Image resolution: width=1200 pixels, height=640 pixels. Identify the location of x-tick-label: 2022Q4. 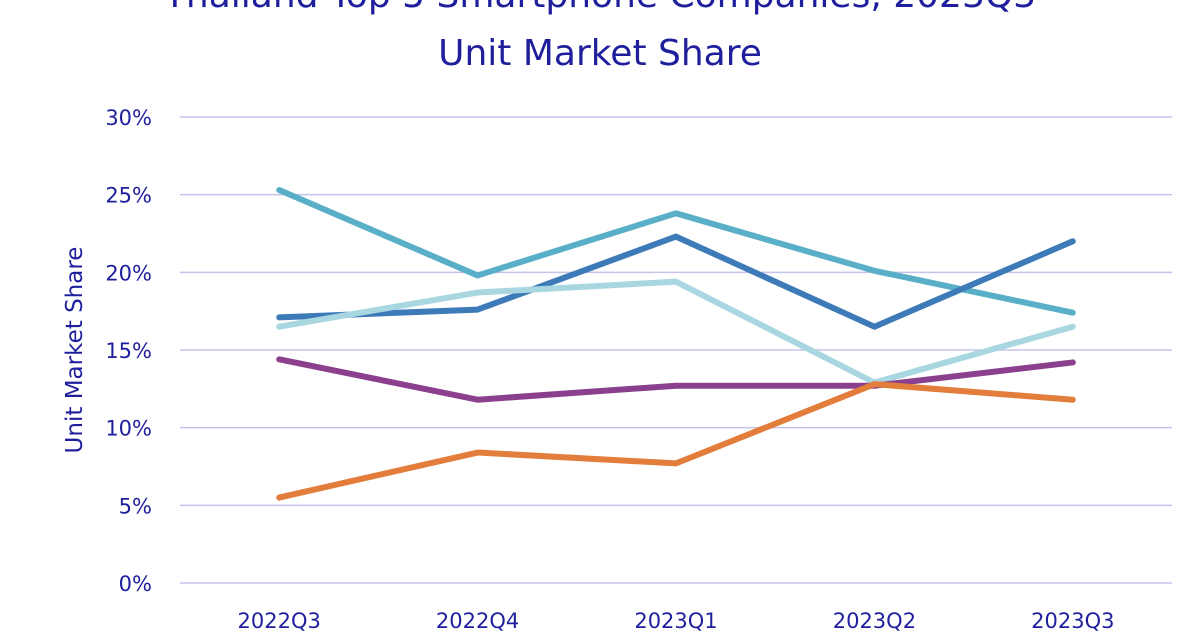
(477, 621).